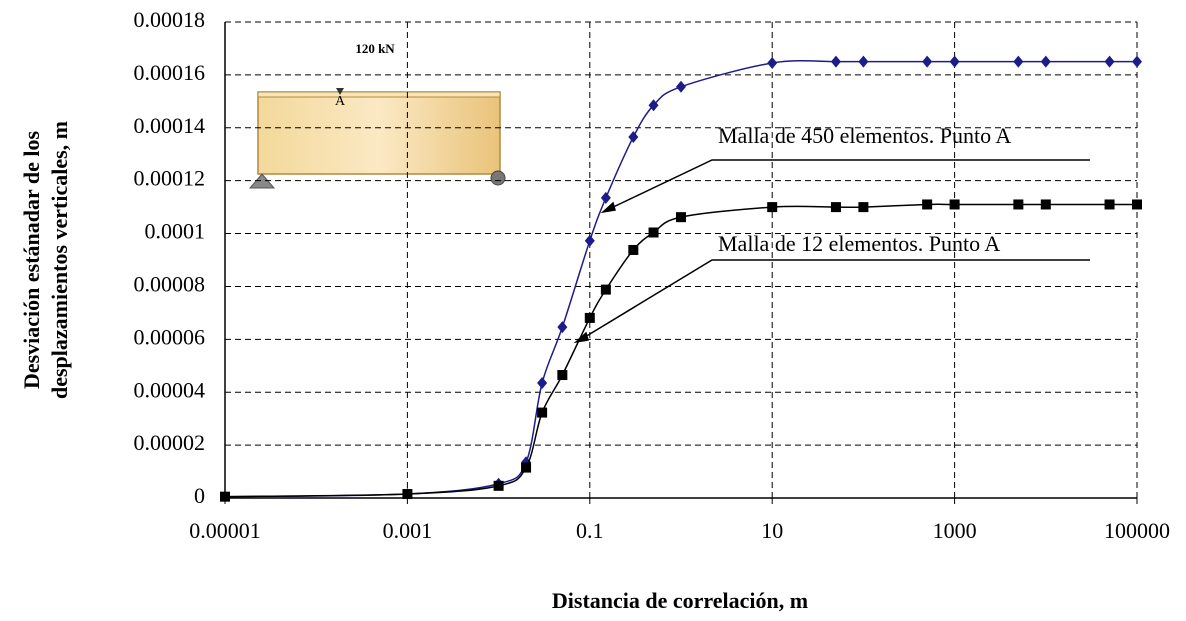 The image size is (1186, 621). I want to click on inset-load: 120 kN, so click(375, 48).